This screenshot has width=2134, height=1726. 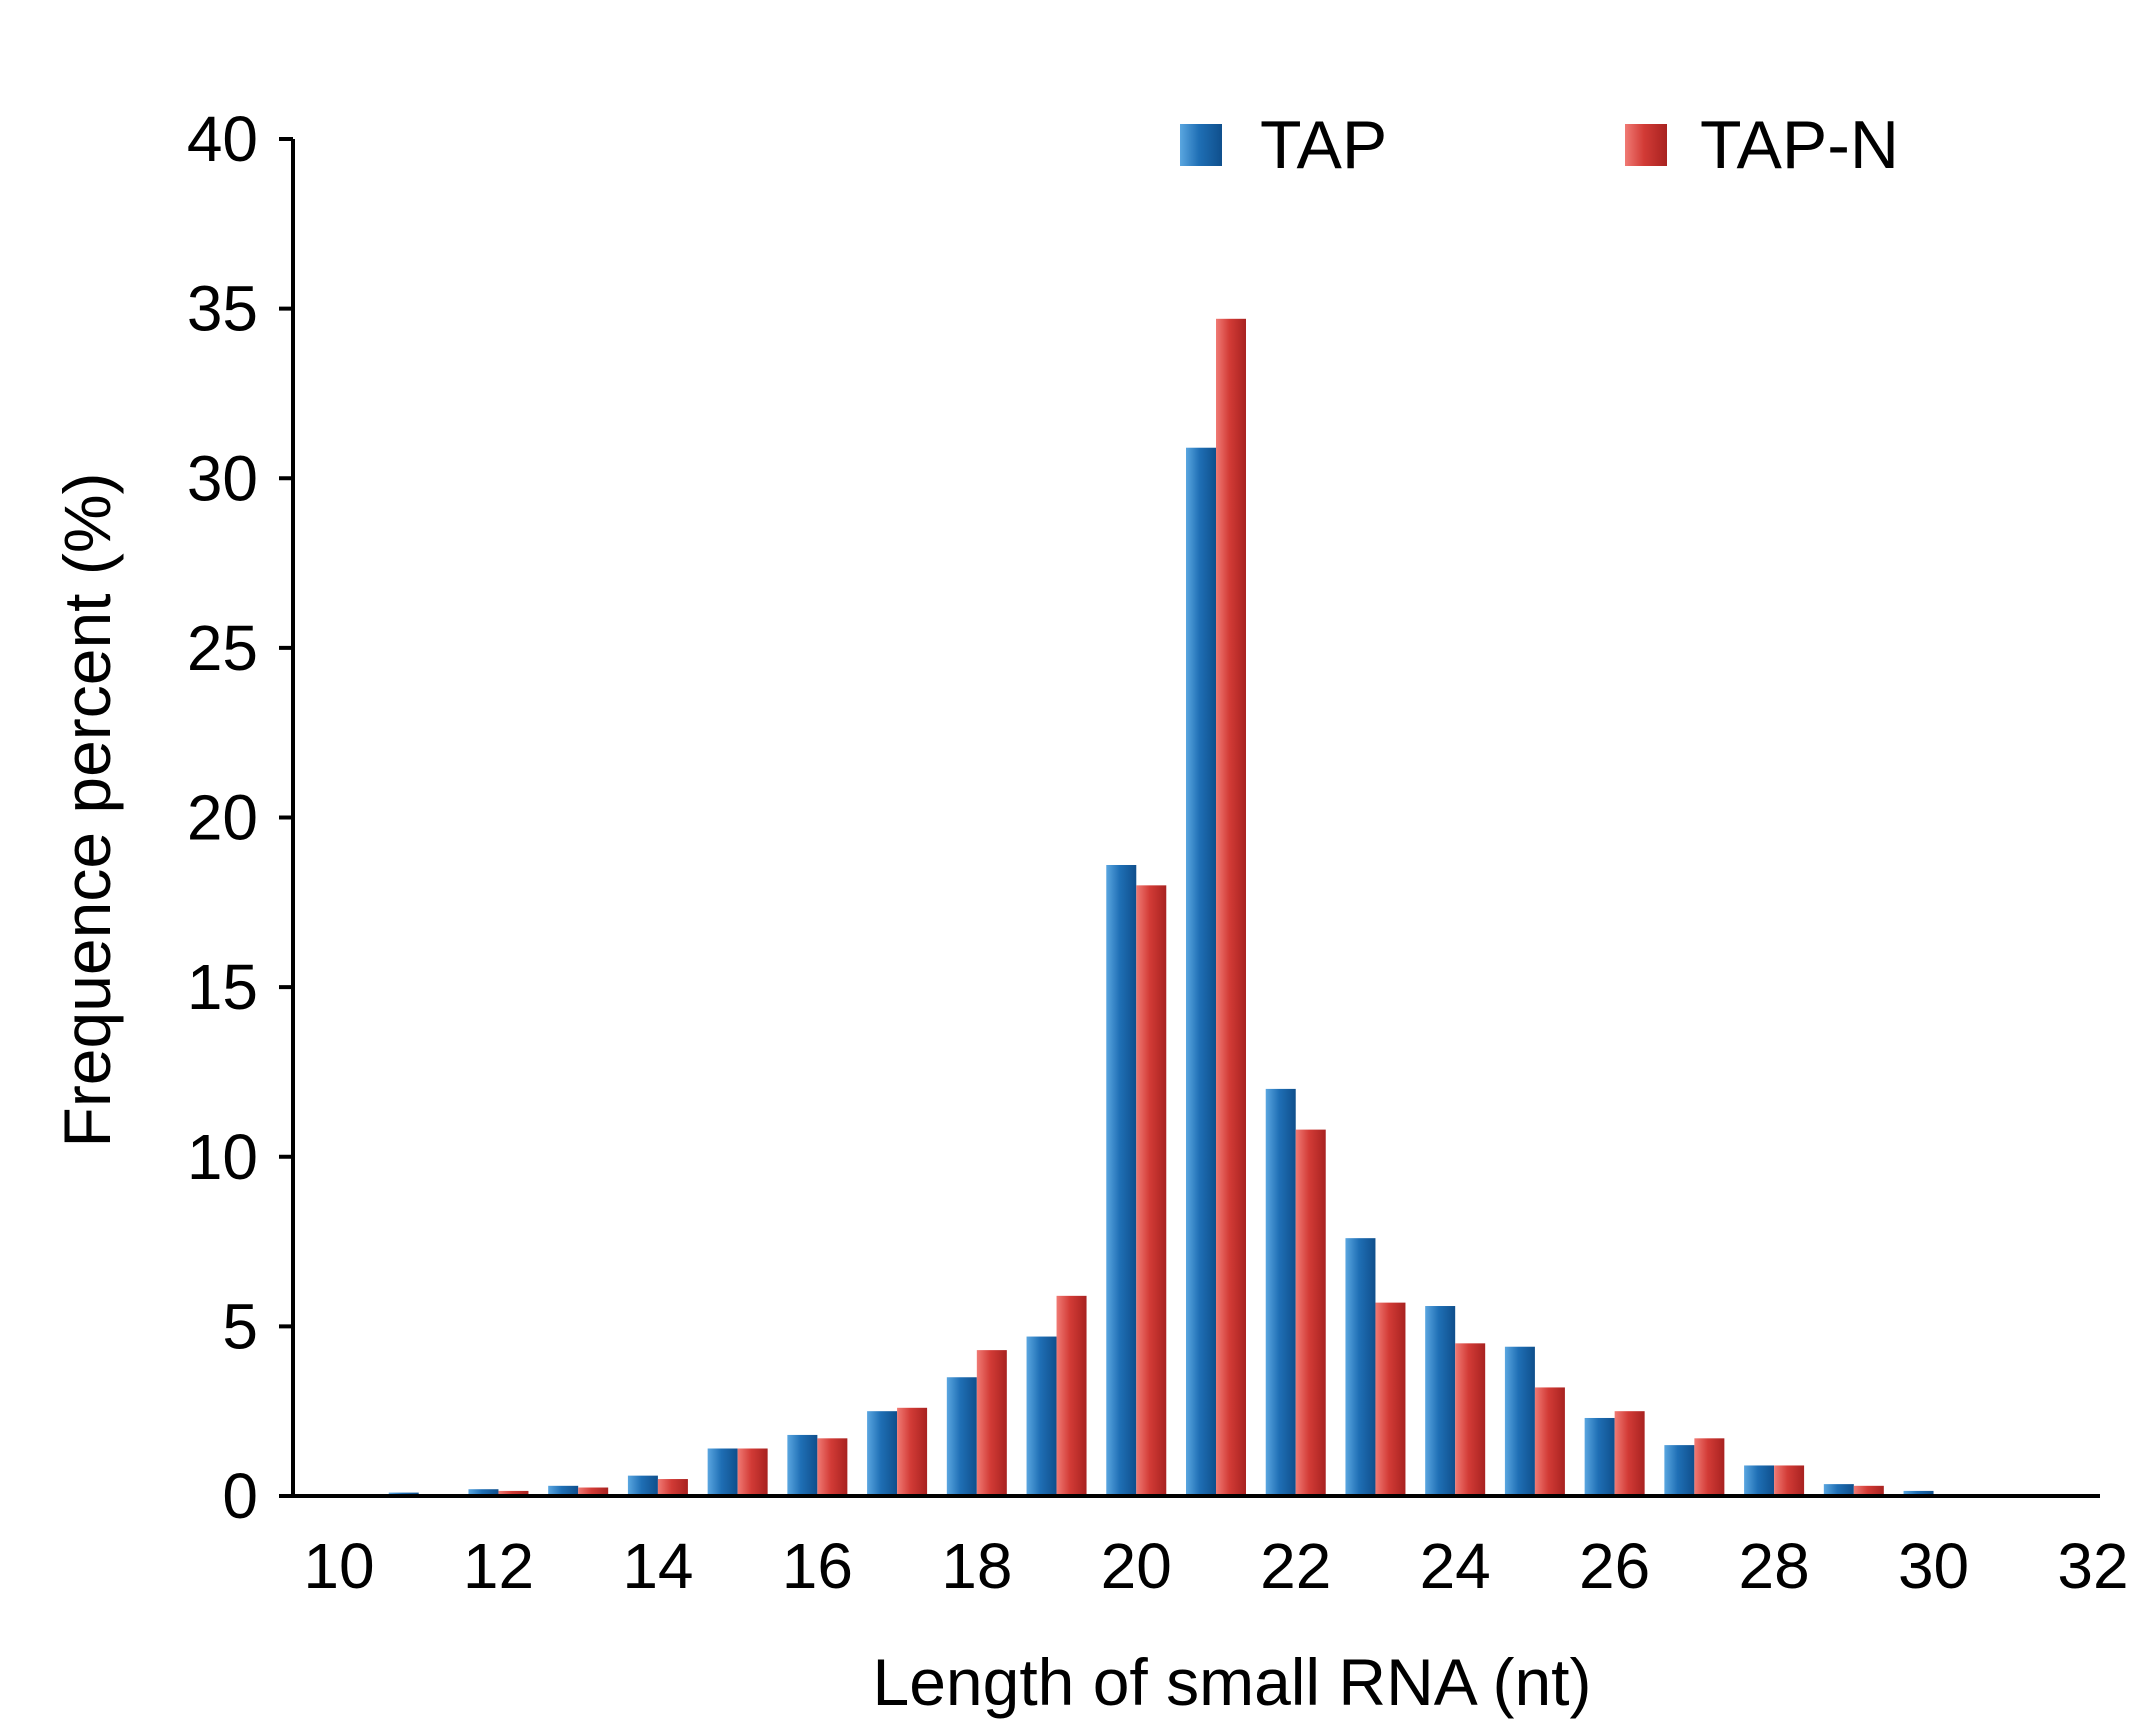 I want to click on legend-swatch-tap, so click(x=1201, y=145).